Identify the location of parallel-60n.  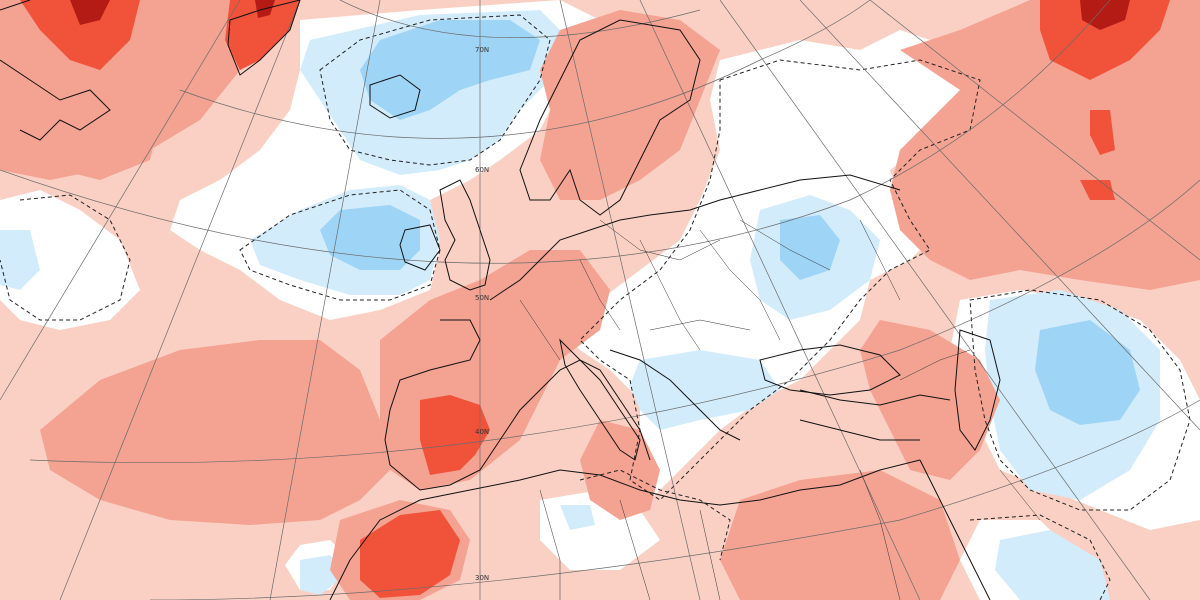
(525, 69).